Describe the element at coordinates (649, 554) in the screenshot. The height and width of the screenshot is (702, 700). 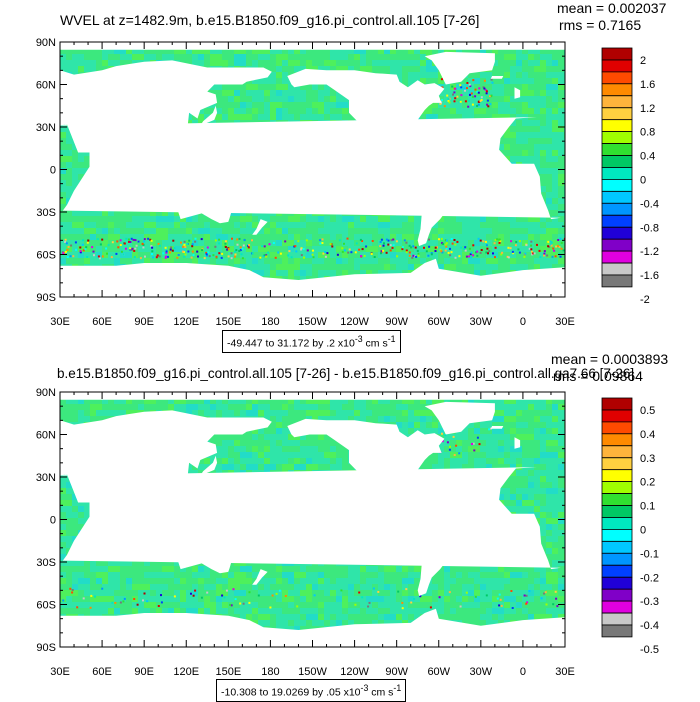
I see `colorbar-label: -0.1` at that location.